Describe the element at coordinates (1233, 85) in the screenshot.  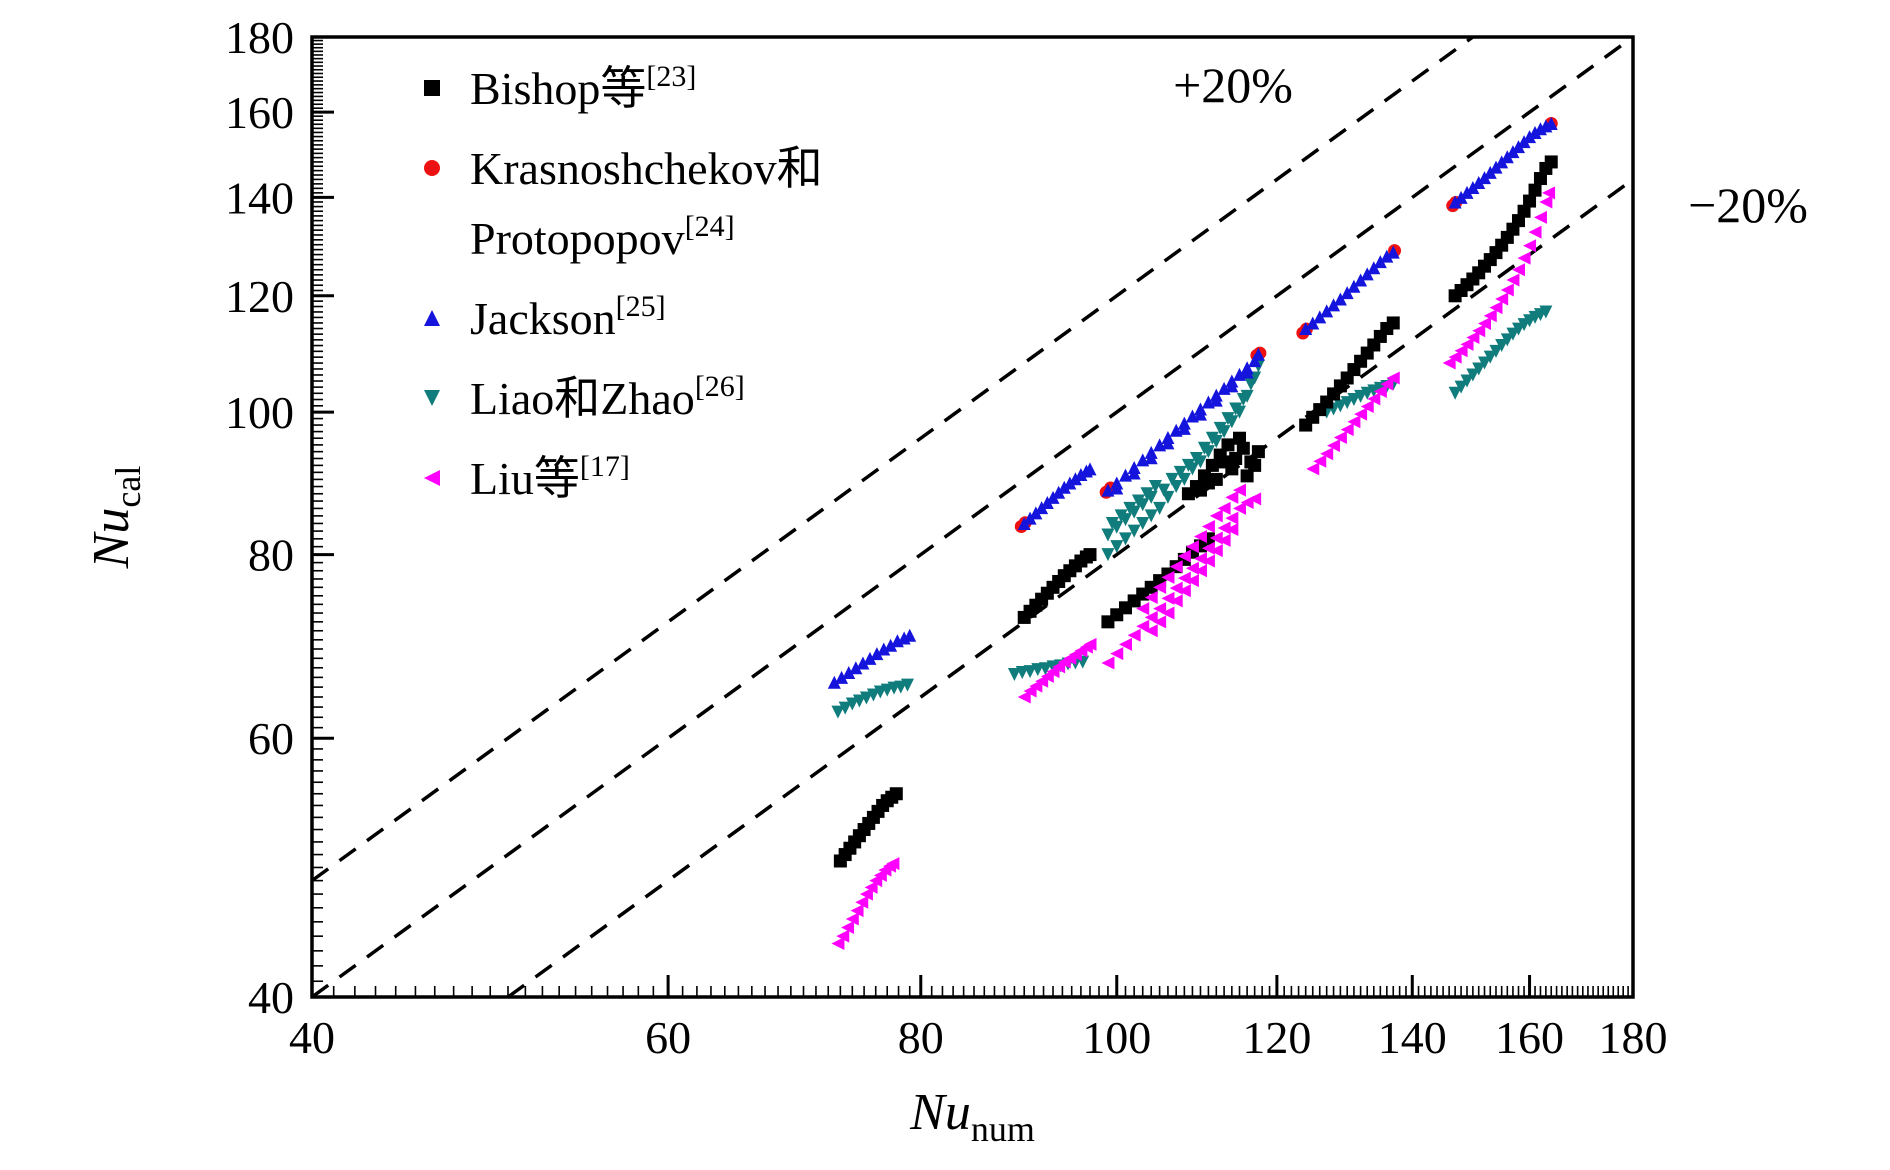
I see `plus20-label: +20%` at that location.